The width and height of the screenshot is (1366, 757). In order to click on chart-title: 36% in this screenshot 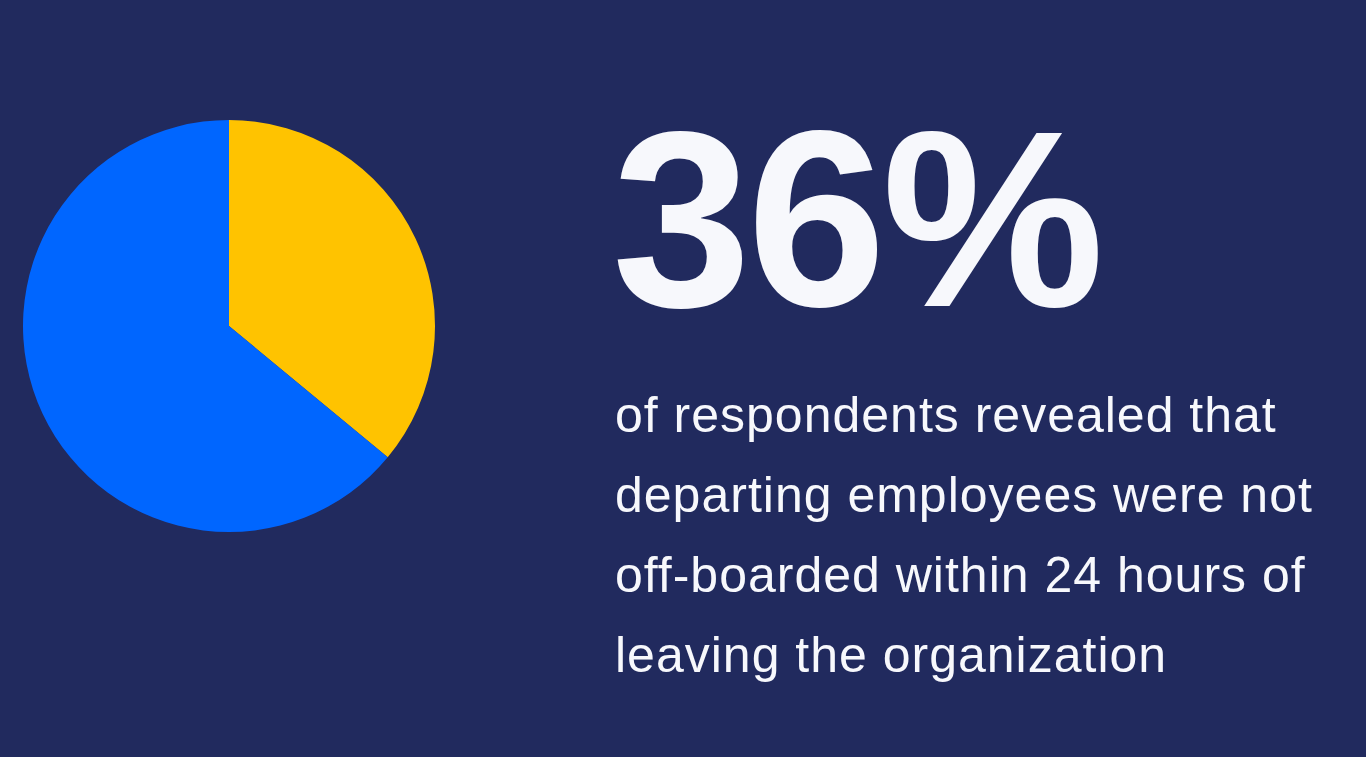, I will do `click(856, 219)`.